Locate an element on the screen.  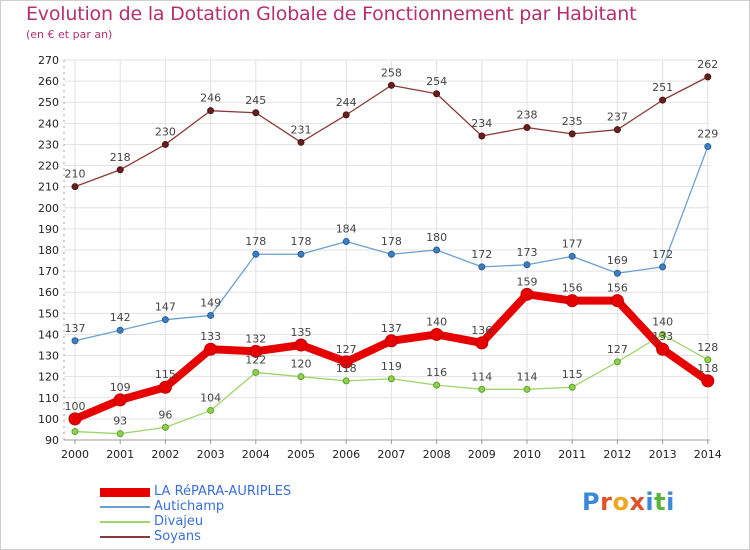
x-tick-label: 2001 is located at coordinates (120, 454).